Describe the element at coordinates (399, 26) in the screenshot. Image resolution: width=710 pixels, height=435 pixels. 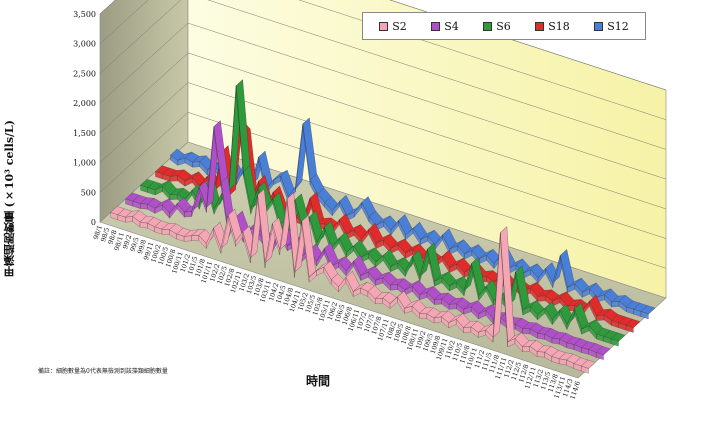
I see `legend-label: S2` at that location.